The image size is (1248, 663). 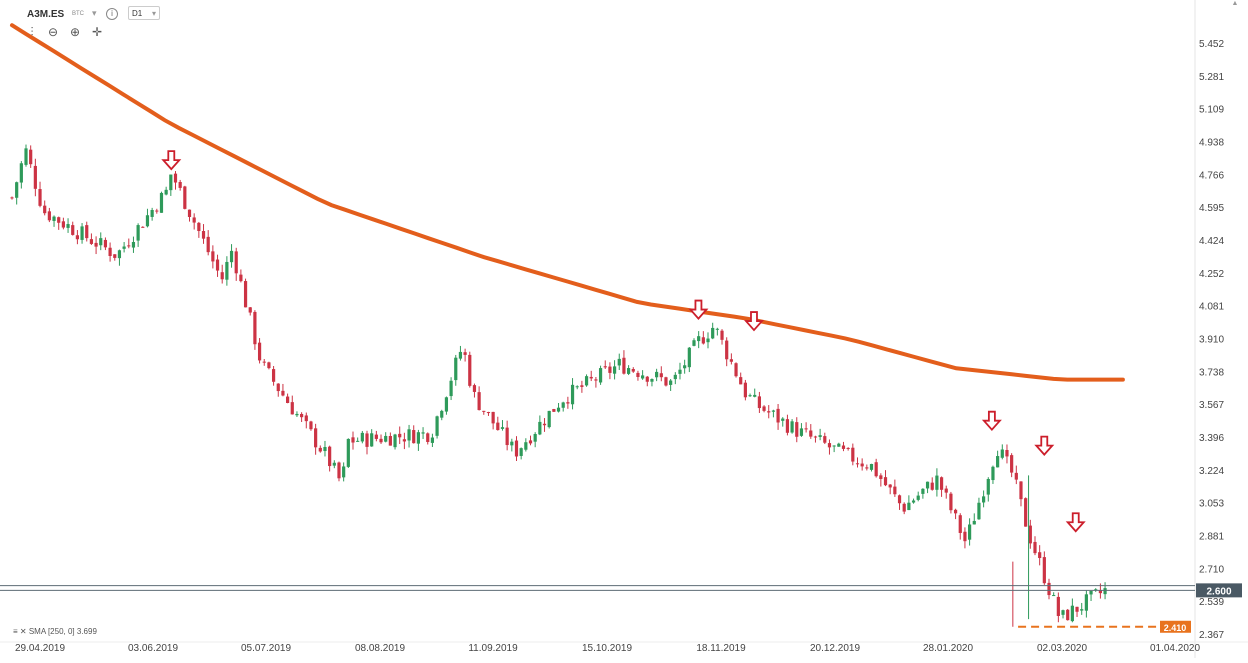 I want to click on interval-select: D1 ▾, so click(x=144, y=13).